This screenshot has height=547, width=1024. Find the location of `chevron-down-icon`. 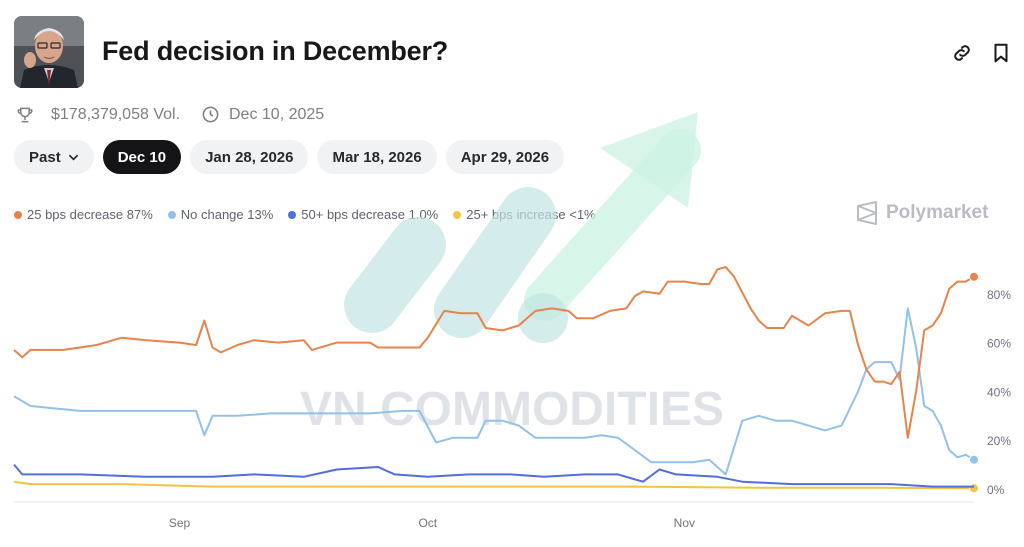

chevron-down-icon is located at coordinates (73, 157).